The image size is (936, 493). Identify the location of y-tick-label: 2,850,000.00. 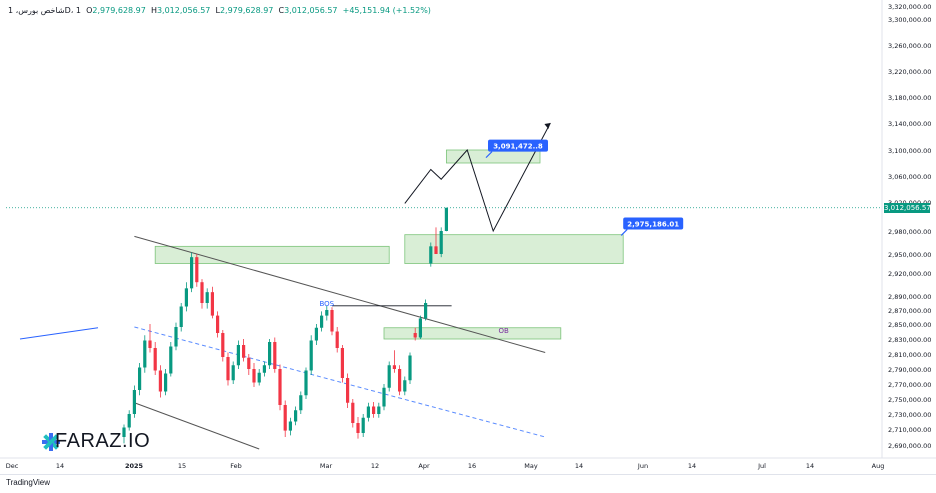
(909, 325).